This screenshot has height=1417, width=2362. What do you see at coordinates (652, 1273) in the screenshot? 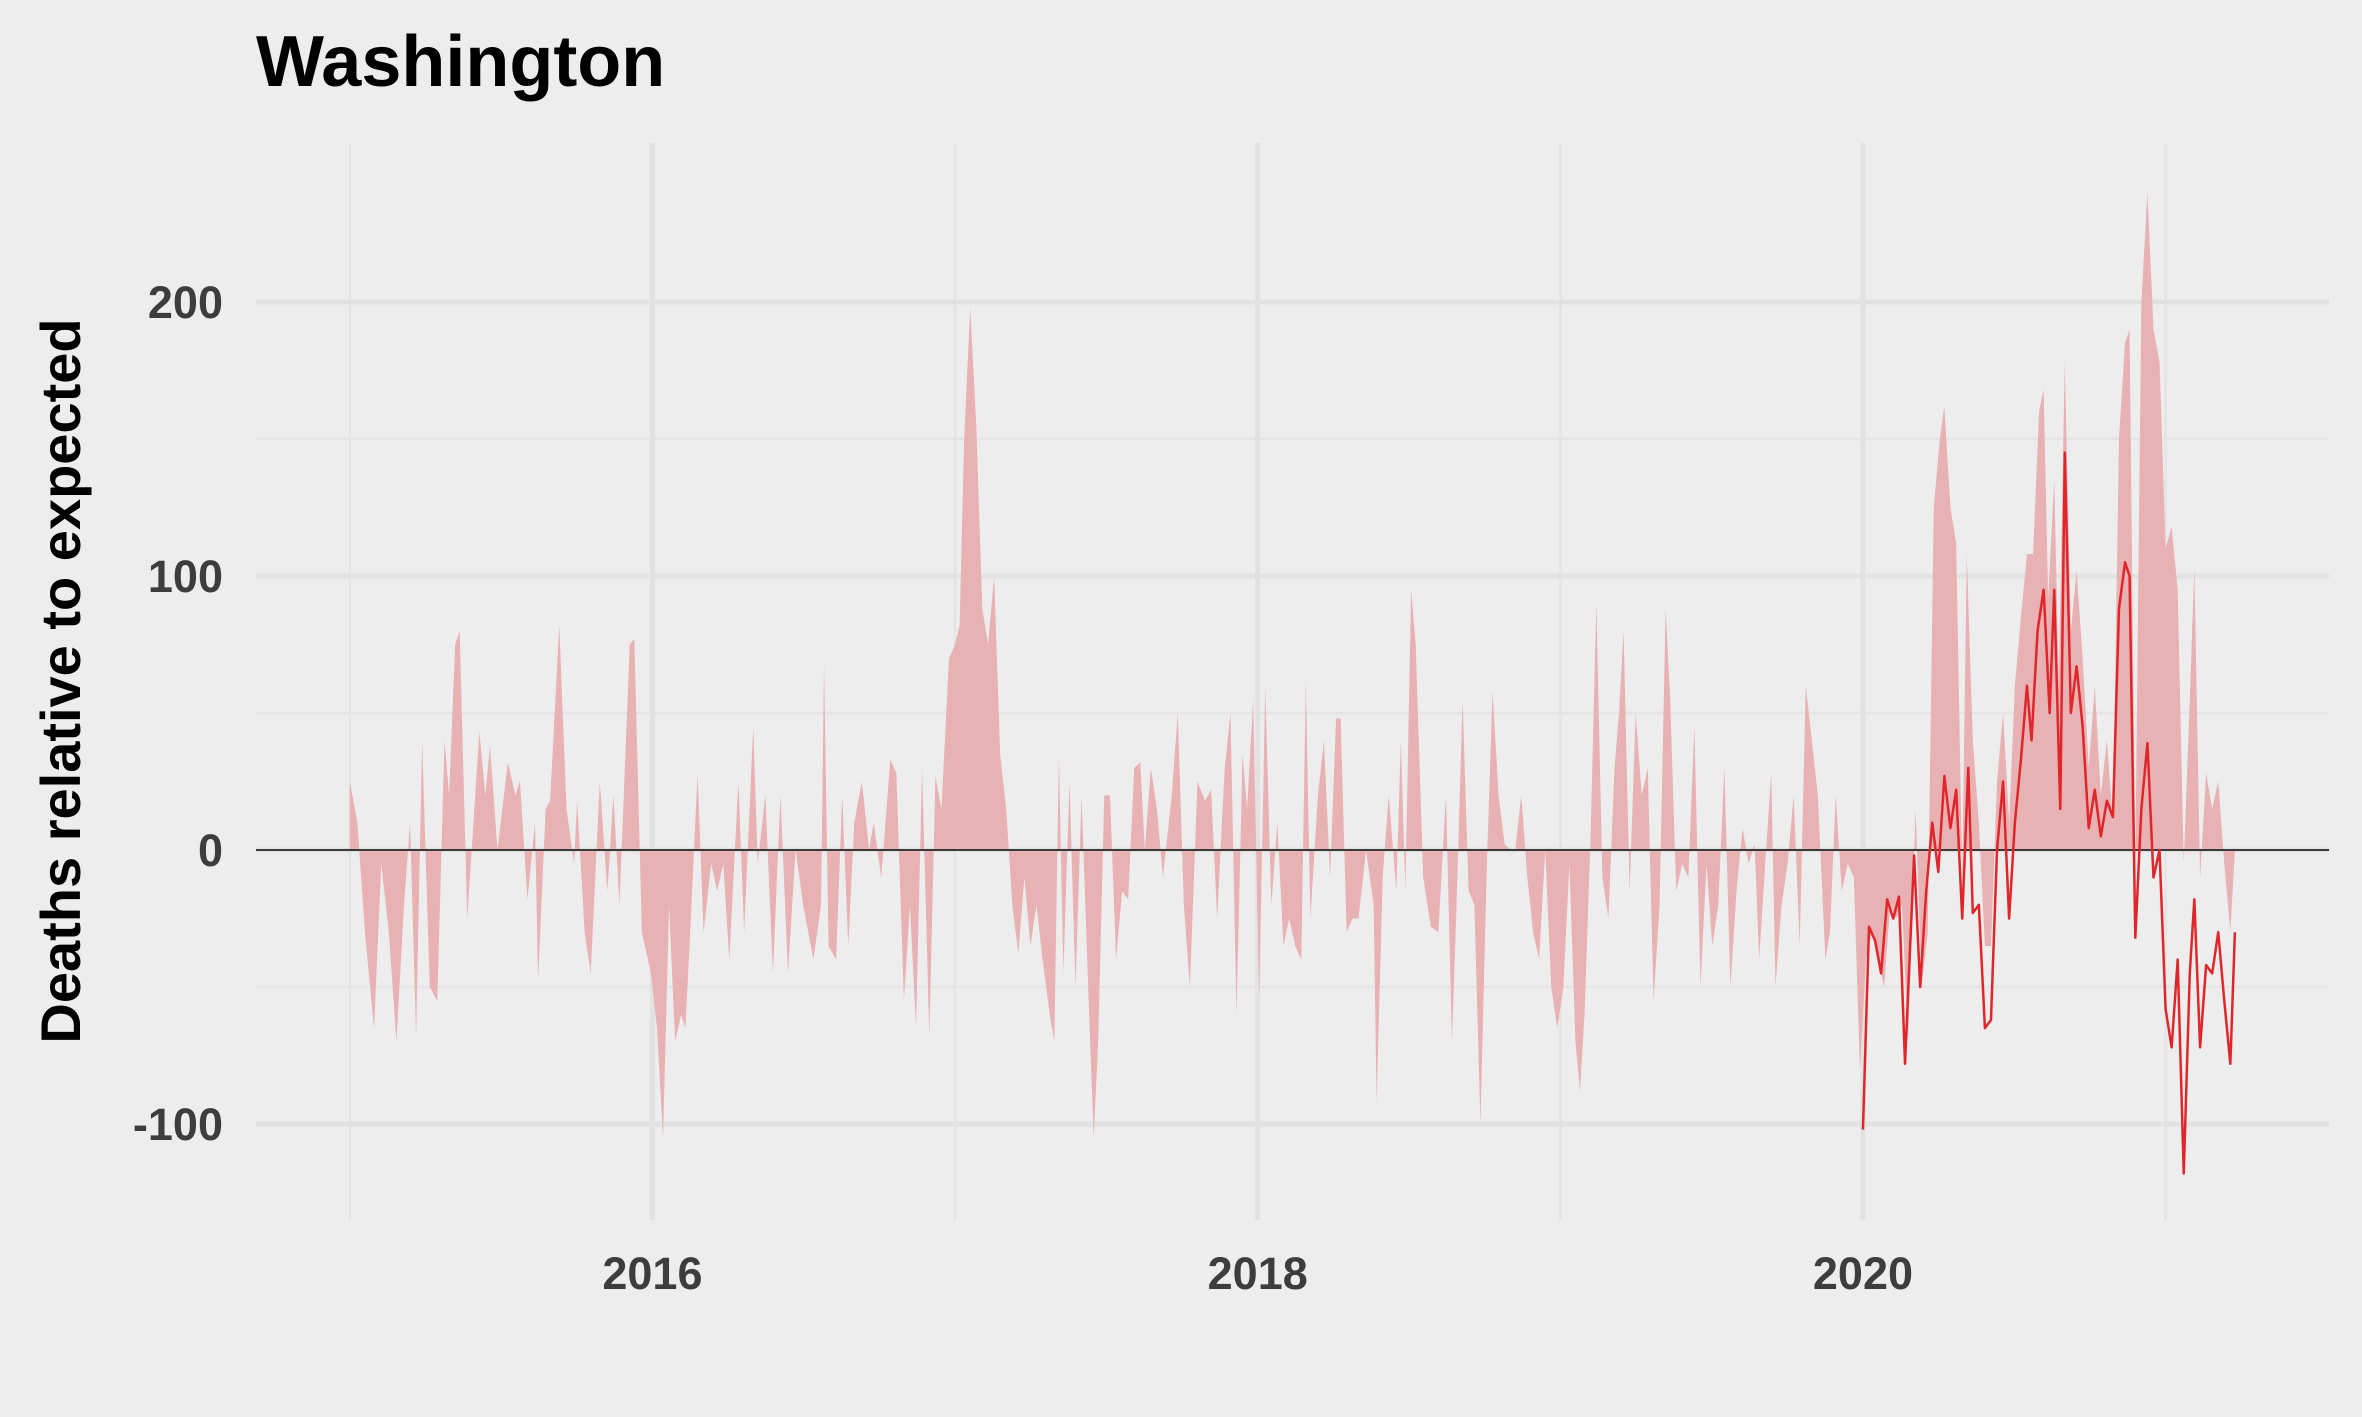
I see `x-tick-label: 2016` at bounding box center [652, 1273].